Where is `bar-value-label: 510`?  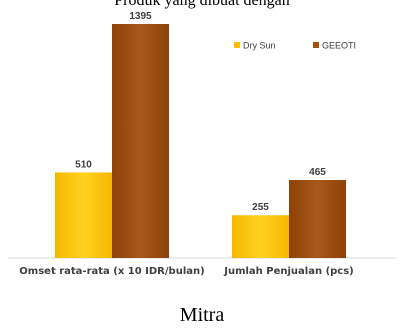 bar-value-label: 510 is located at coordinates (83, 164).